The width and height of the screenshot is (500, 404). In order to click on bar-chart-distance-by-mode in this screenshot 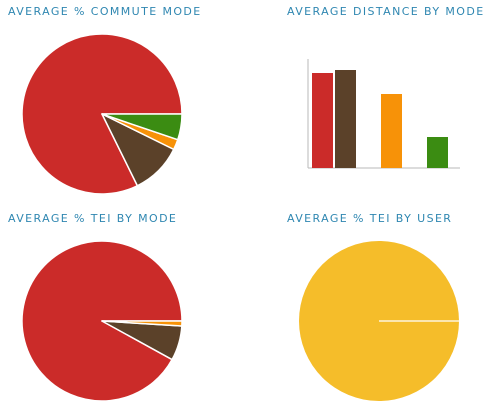, I will do `click(383, 114)`.